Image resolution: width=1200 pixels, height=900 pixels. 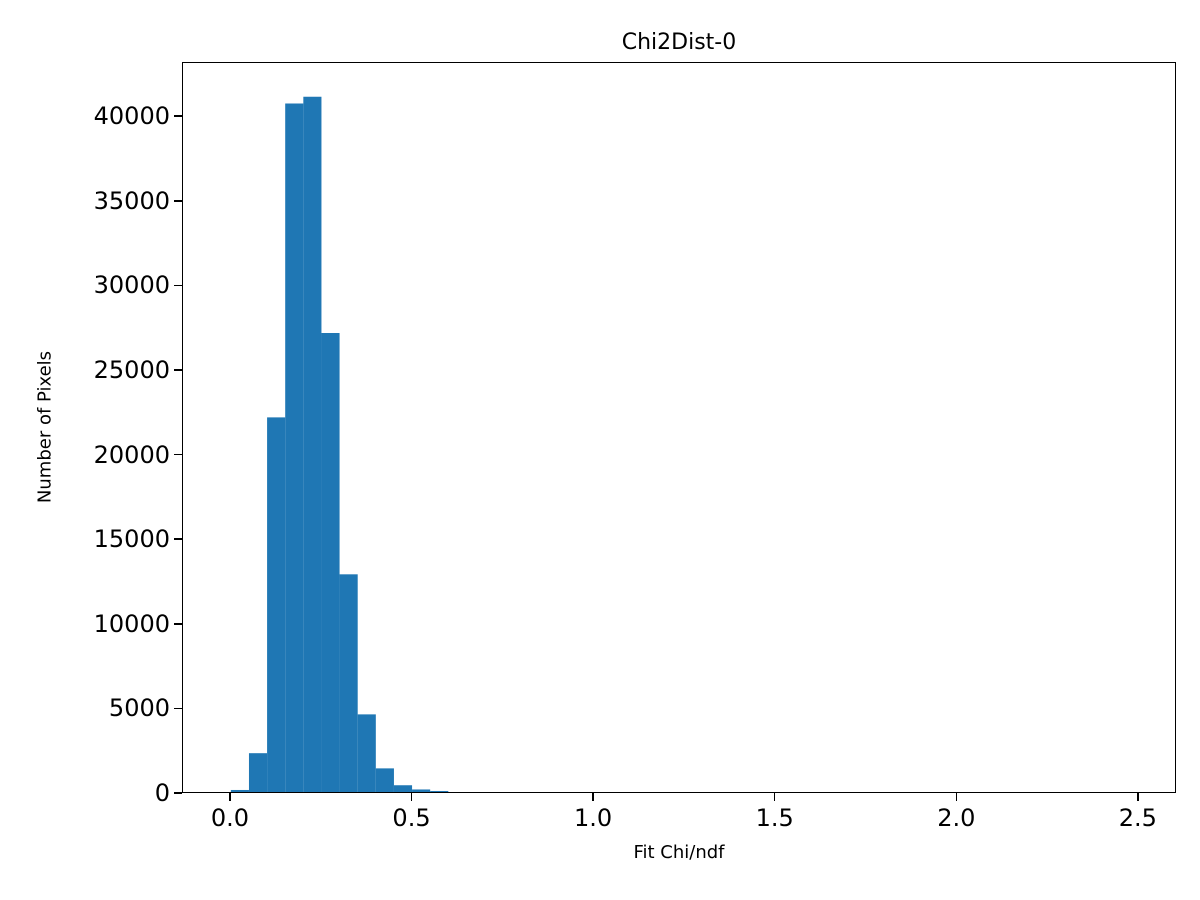 What do you see at coordinates (131, 285) in the screenshot?
I see `y-tick-label: 30000` at bounding box center [131, 285].